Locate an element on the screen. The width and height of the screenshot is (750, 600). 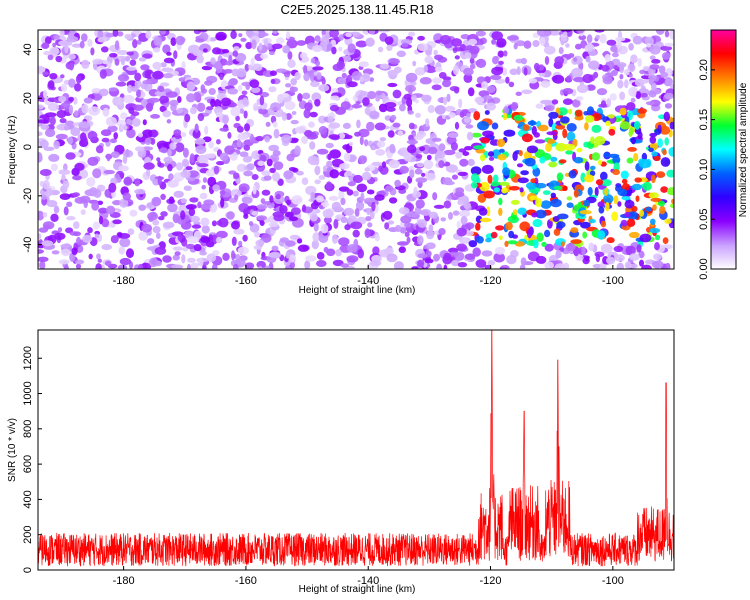
y-tick-label: -20 is located at coordinates (28, 196).